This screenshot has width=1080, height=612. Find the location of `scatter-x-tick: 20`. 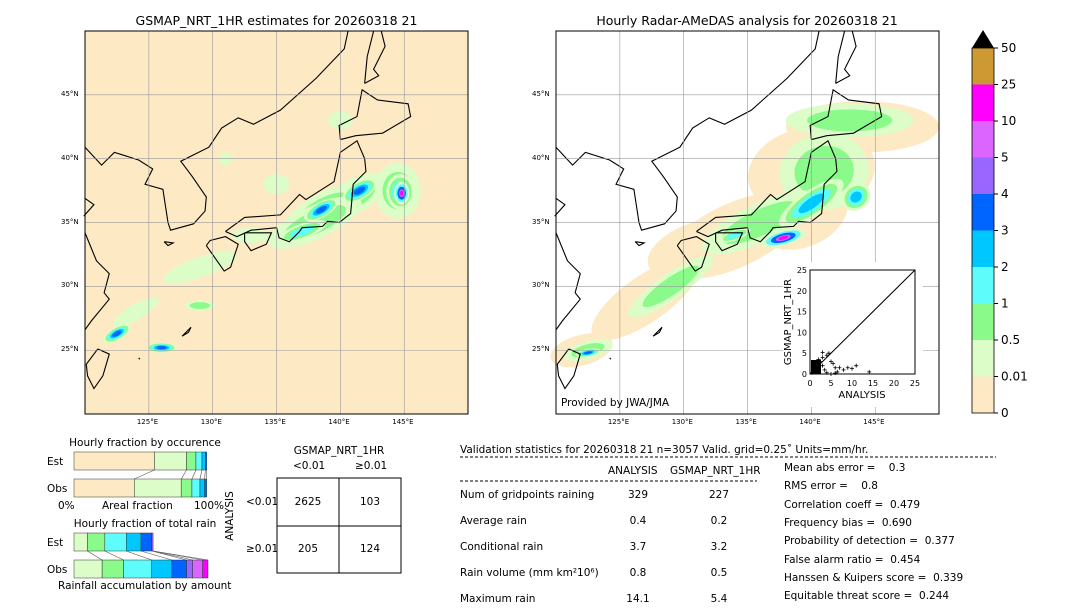

scatter-x-tick: 20 is located at coordinates (894, 383).